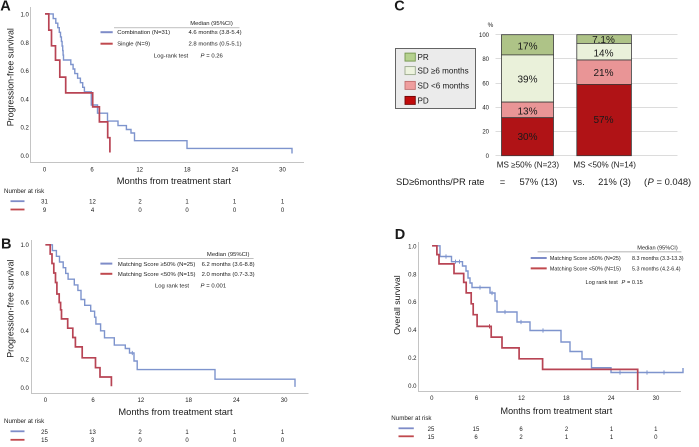 The height and width of the screenshot is (447, 699). I want to click on svg-text: 6.2 months (3.6-8.8), so click(228, 265).